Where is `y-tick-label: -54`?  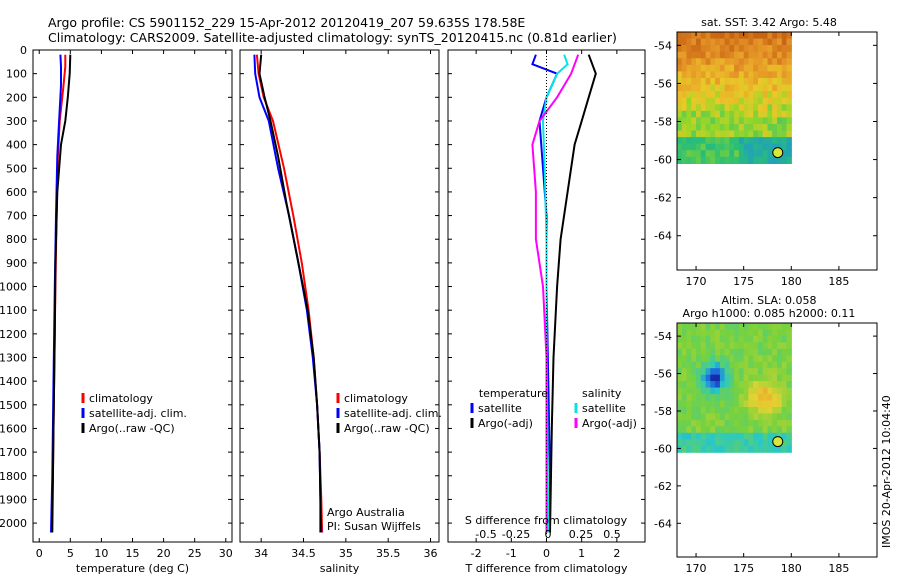
y-tick-label: -54 is located at coordinates (663, 336).